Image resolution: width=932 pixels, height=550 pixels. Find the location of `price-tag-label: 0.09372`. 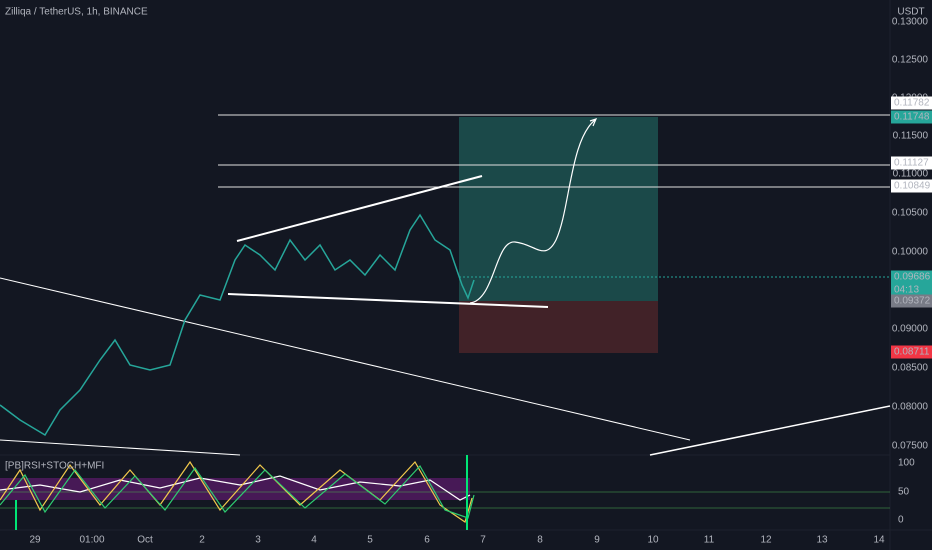

price-tag-label: 0.09372 is located at coordinates (912, 301).